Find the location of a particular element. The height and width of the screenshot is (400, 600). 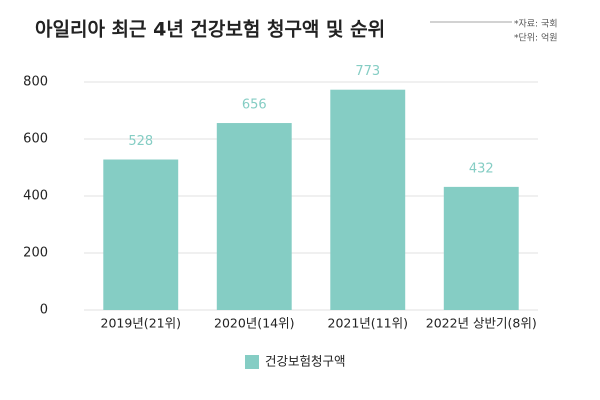

value-label: 773 is located at coordinates (367, 71).